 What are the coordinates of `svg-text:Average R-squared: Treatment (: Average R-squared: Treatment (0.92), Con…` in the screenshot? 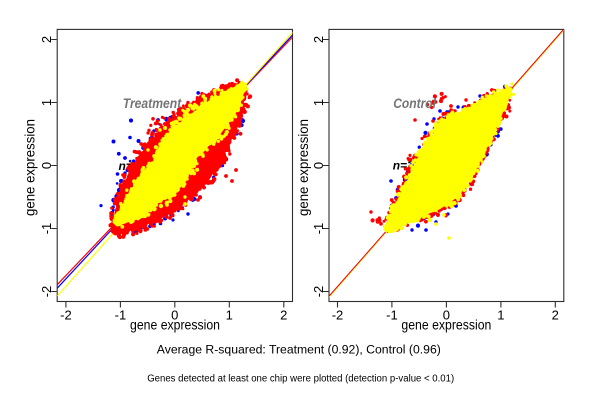 It's located at (299, 350).